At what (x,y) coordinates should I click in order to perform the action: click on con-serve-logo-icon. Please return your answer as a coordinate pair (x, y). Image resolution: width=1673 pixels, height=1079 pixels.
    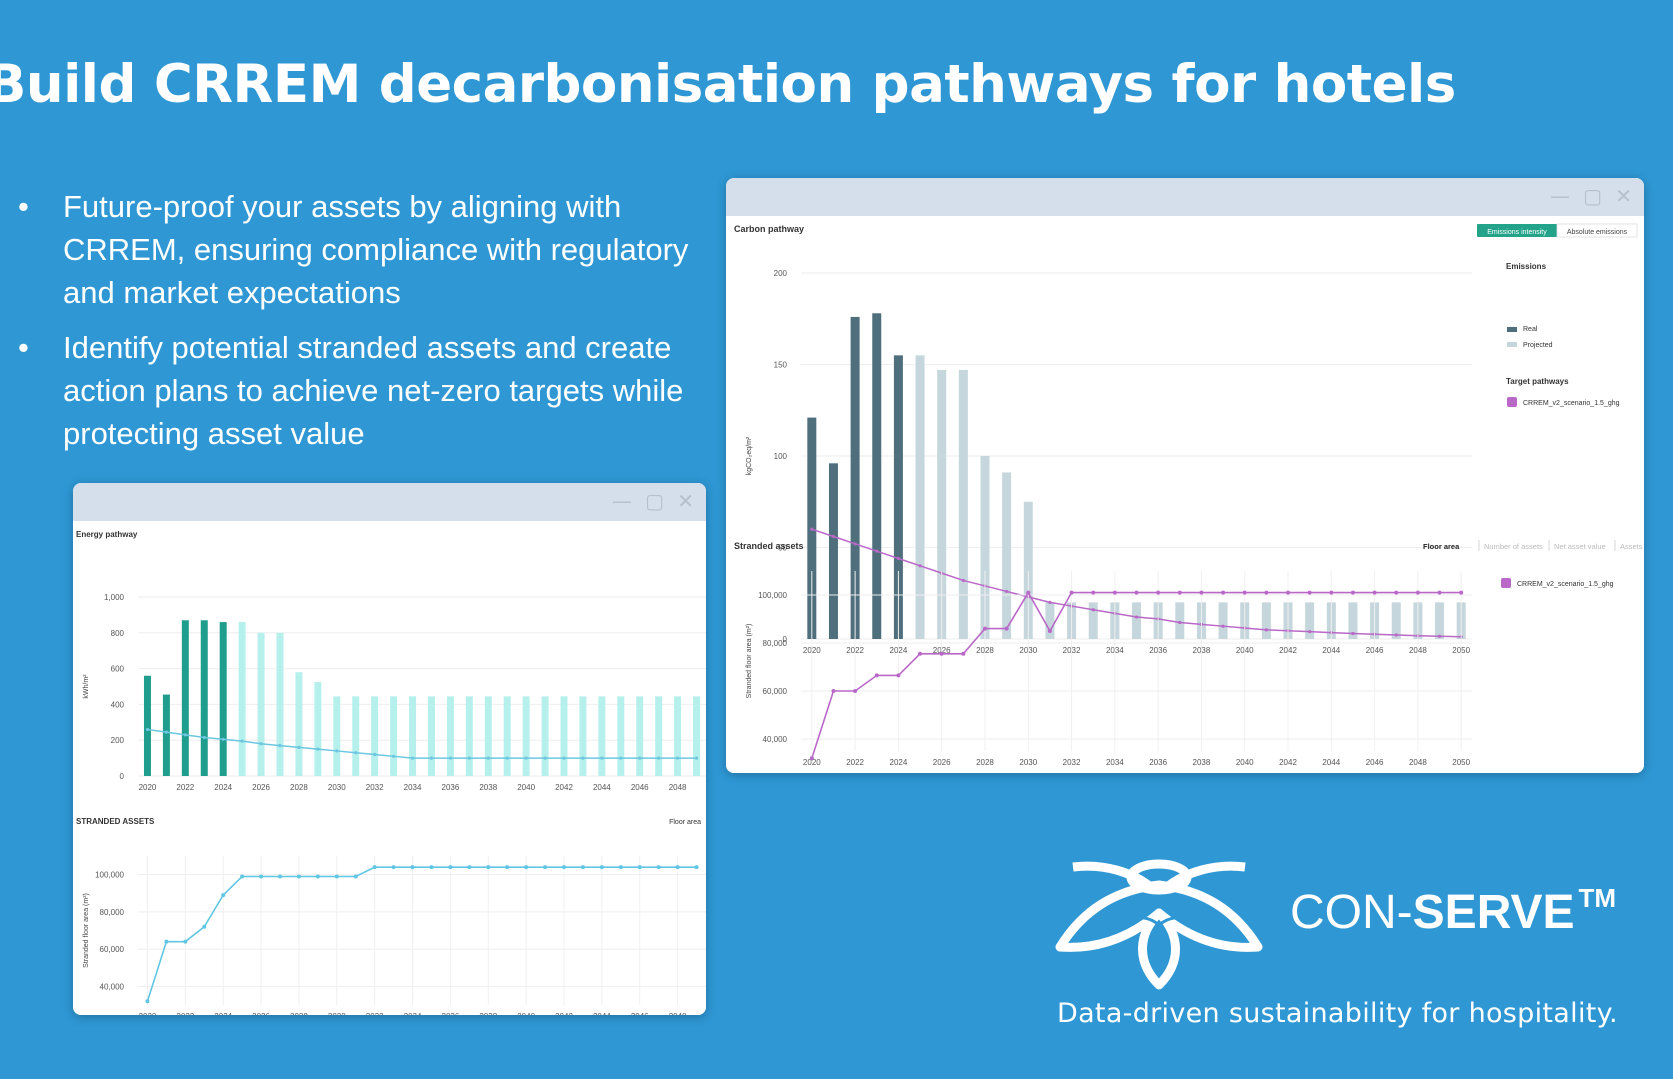
    Looking at the image, I should click on (1159, 924).